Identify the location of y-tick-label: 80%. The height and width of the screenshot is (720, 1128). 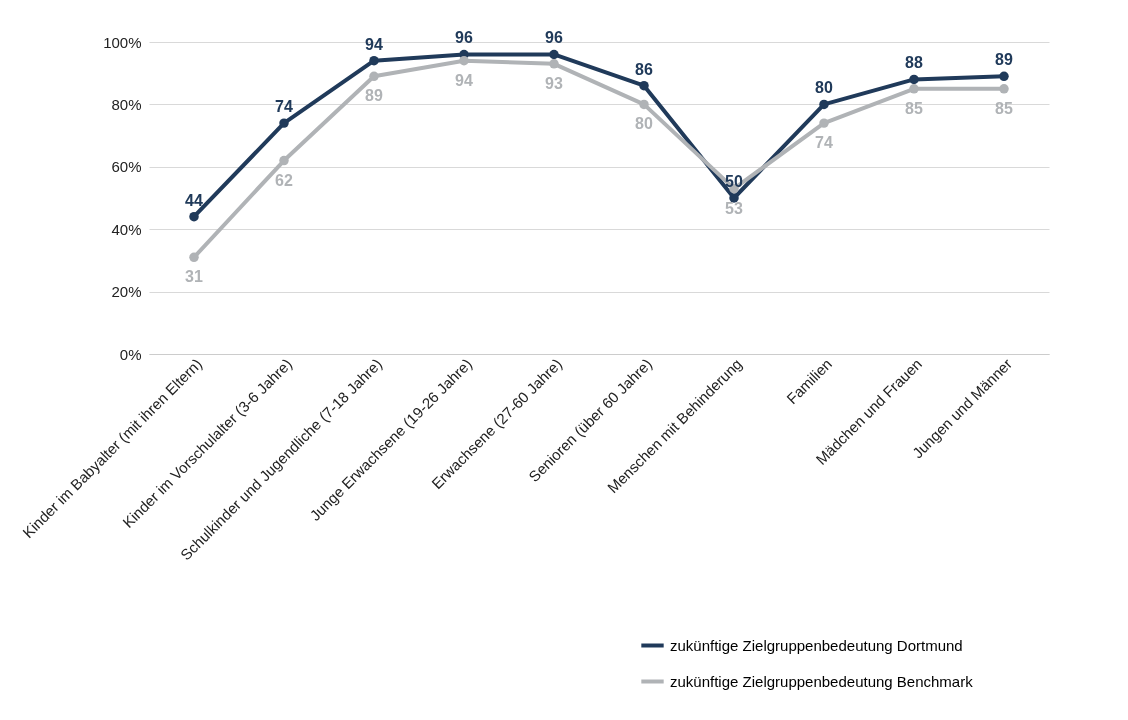
(126, 104).